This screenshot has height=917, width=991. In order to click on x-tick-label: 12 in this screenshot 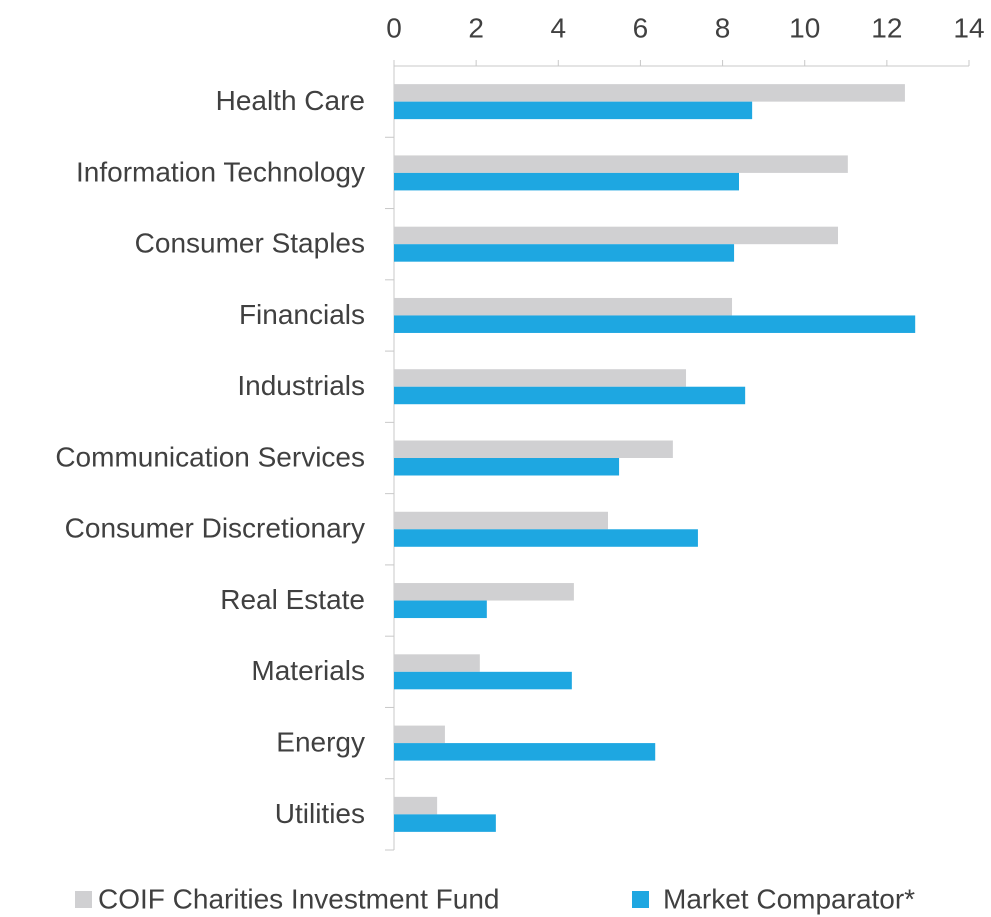, I will do `click(886, 27)`.